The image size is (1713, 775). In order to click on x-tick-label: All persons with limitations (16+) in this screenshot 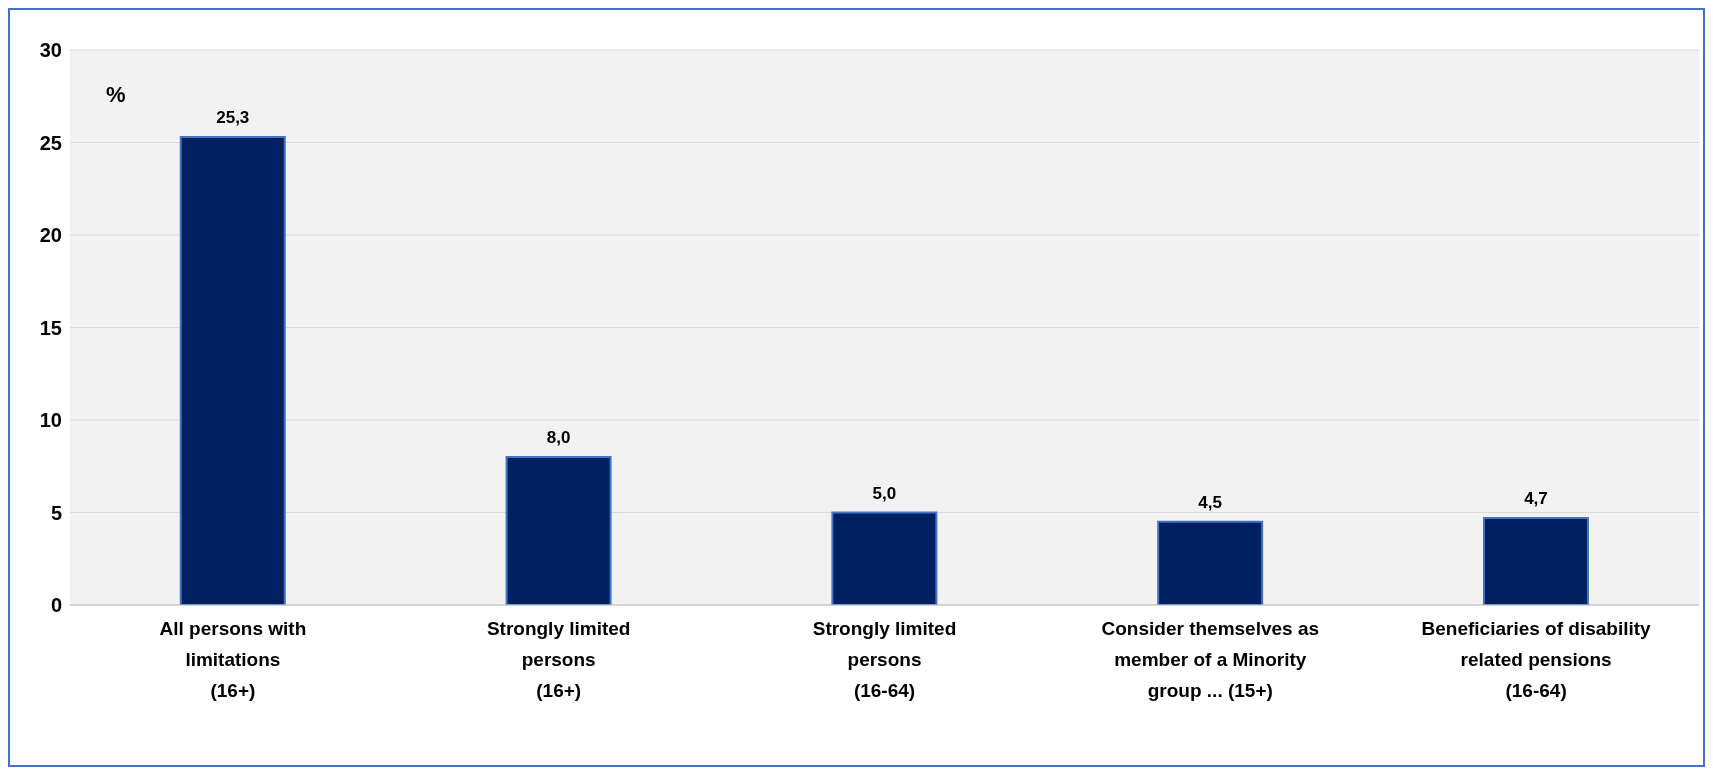, I will do `click(233, 659)`.